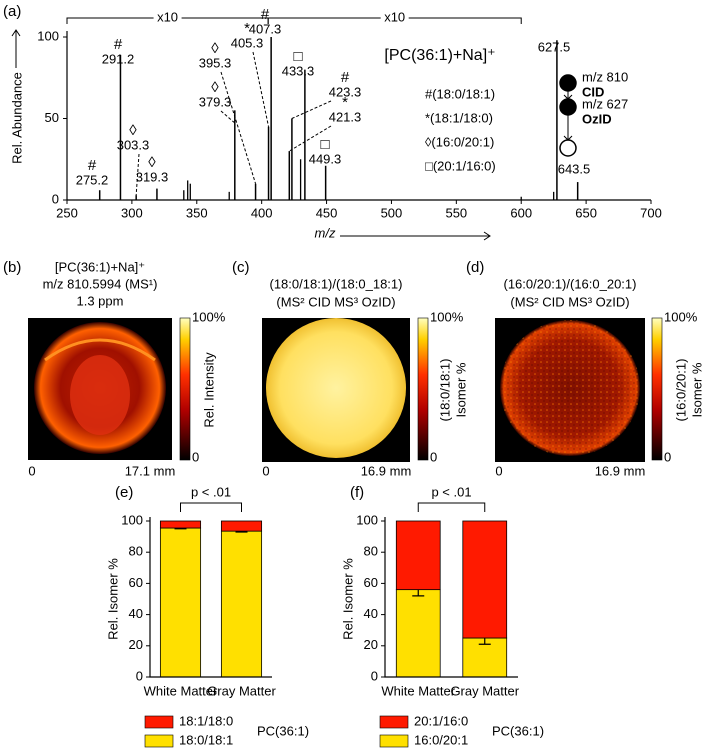 Image resolution: width=711 pixels, height=748 pixels. What do you see at coordinates (241, 267) in the screenshot?
I see `panel-label: (c)` at bounding box center [241, 267].